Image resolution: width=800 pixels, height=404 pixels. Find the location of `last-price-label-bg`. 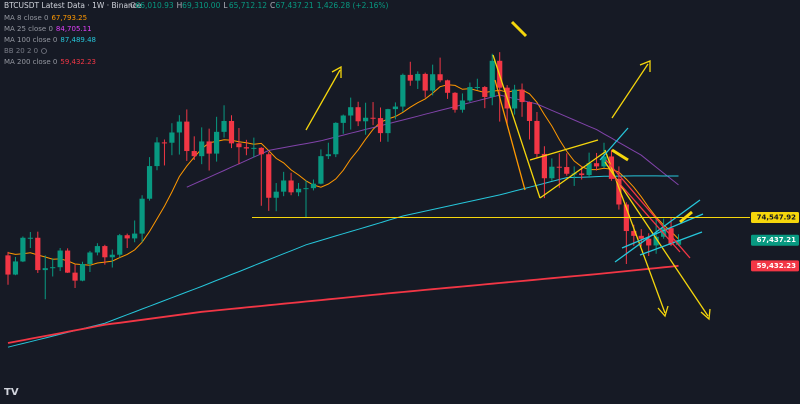

last-price-label-bg is located at coordinates (775, 240).